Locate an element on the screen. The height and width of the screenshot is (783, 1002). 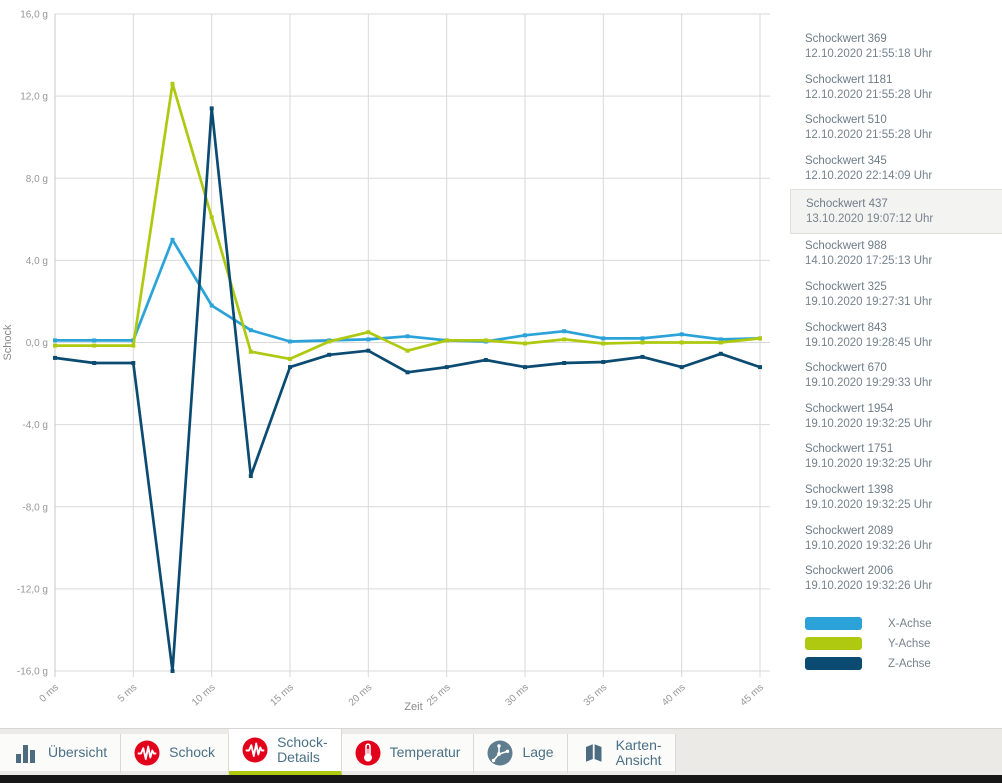
tab-schock-details: Schock- Details is located at coordinates (285, 752).